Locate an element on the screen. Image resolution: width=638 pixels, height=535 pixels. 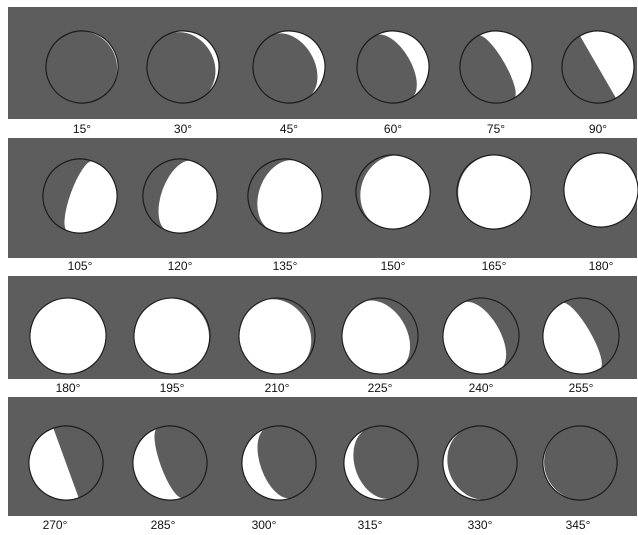
angle-label: 45° is located at coordinates (289, 129).